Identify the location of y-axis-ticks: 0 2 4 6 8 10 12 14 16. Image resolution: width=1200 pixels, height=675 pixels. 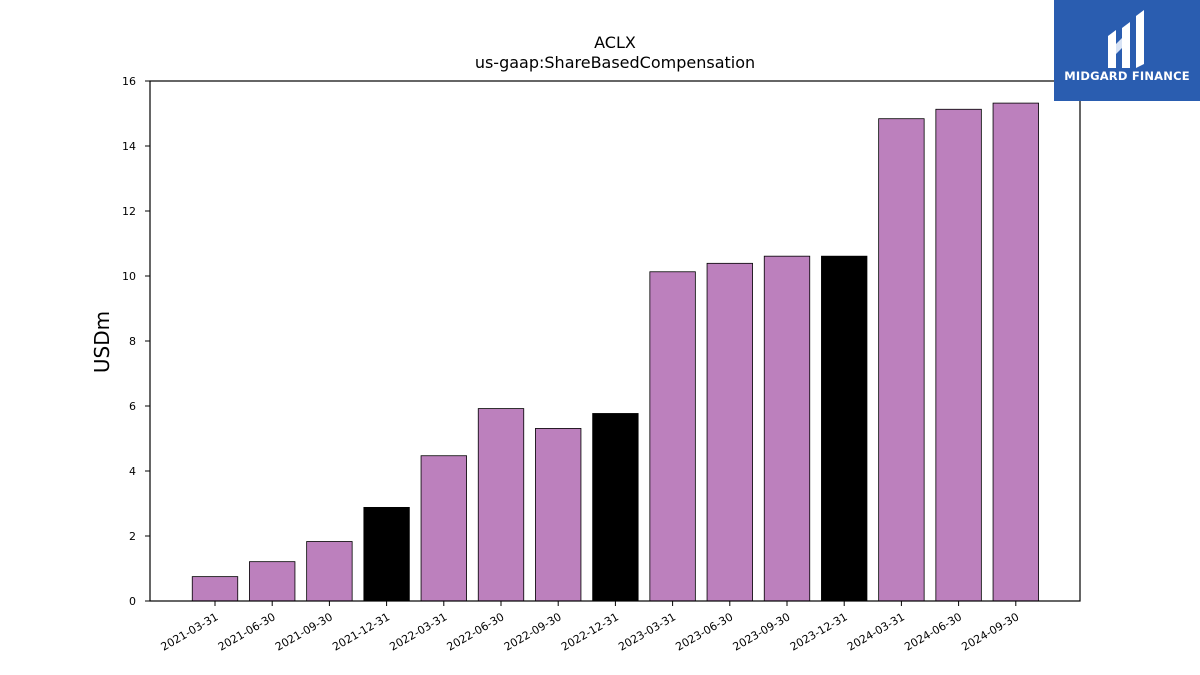
(136, 341).